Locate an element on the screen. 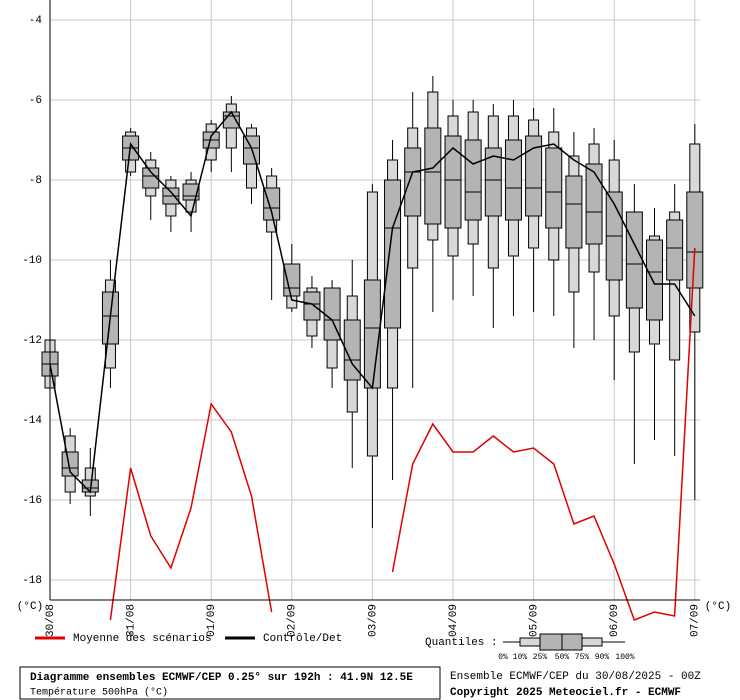 This screenshot has width=740, height=700. y-tick-label: -16 is located at coordinates (32, 501).